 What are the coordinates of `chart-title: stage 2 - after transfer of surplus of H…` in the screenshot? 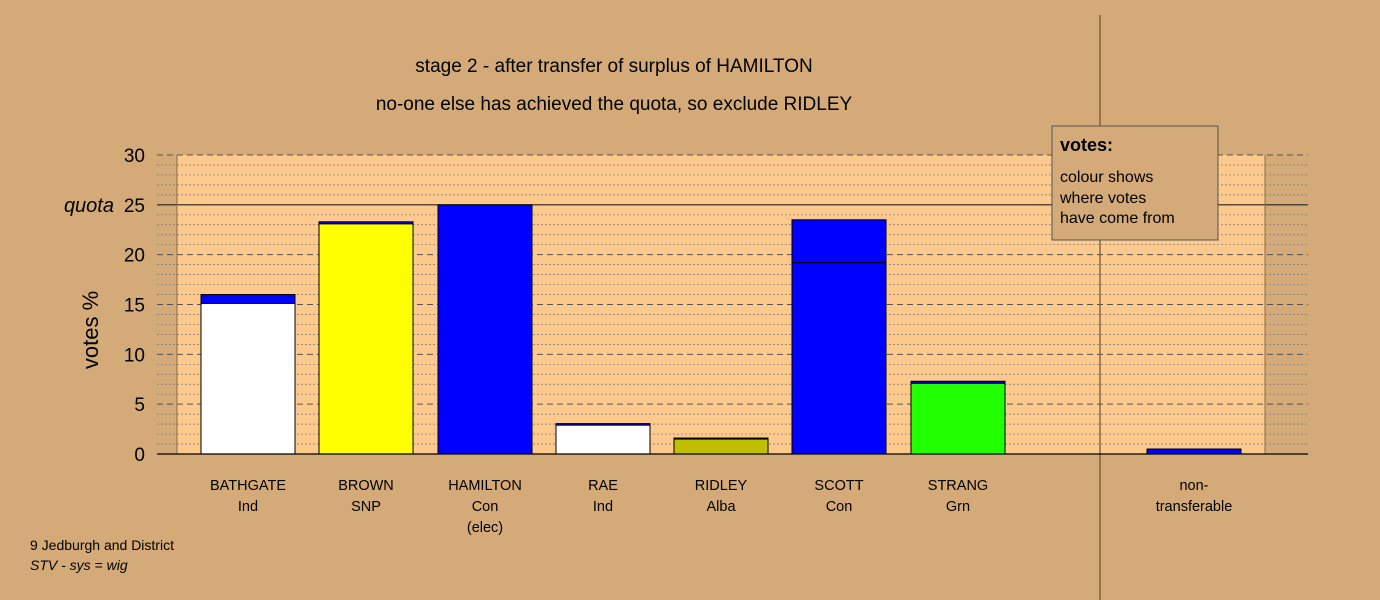 It's located at (613, 66).